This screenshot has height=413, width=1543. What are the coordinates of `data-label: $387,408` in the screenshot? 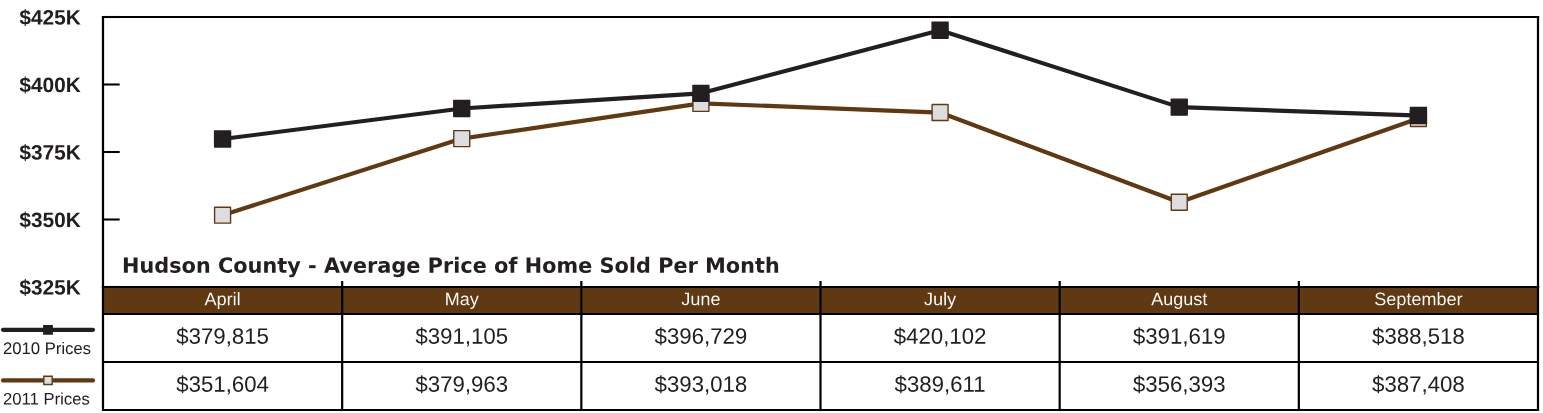 It's located at (1418, 385).